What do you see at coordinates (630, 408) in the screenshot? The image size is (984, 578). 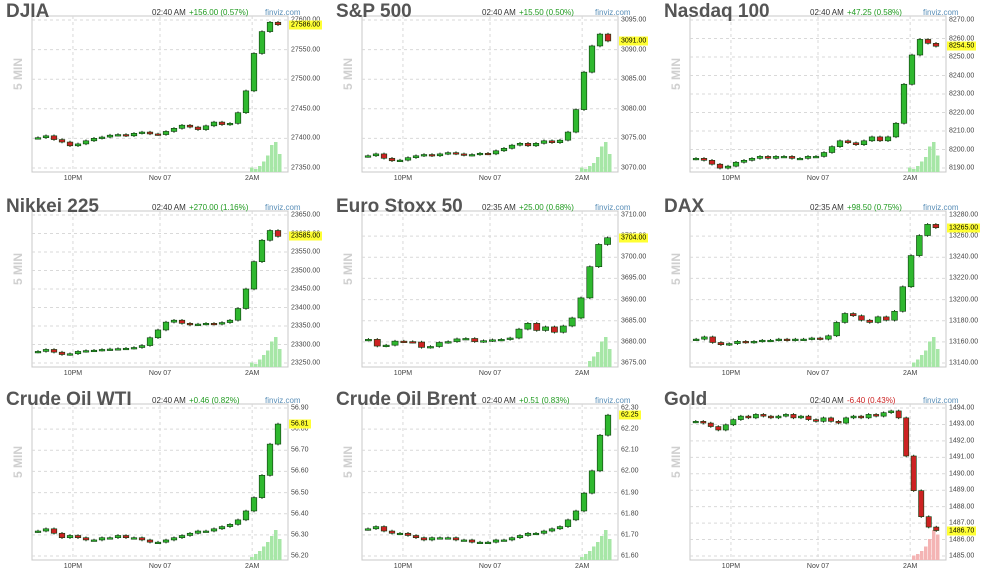 I see `y-tick-label: 62.30` at bounding box center [630, 408].